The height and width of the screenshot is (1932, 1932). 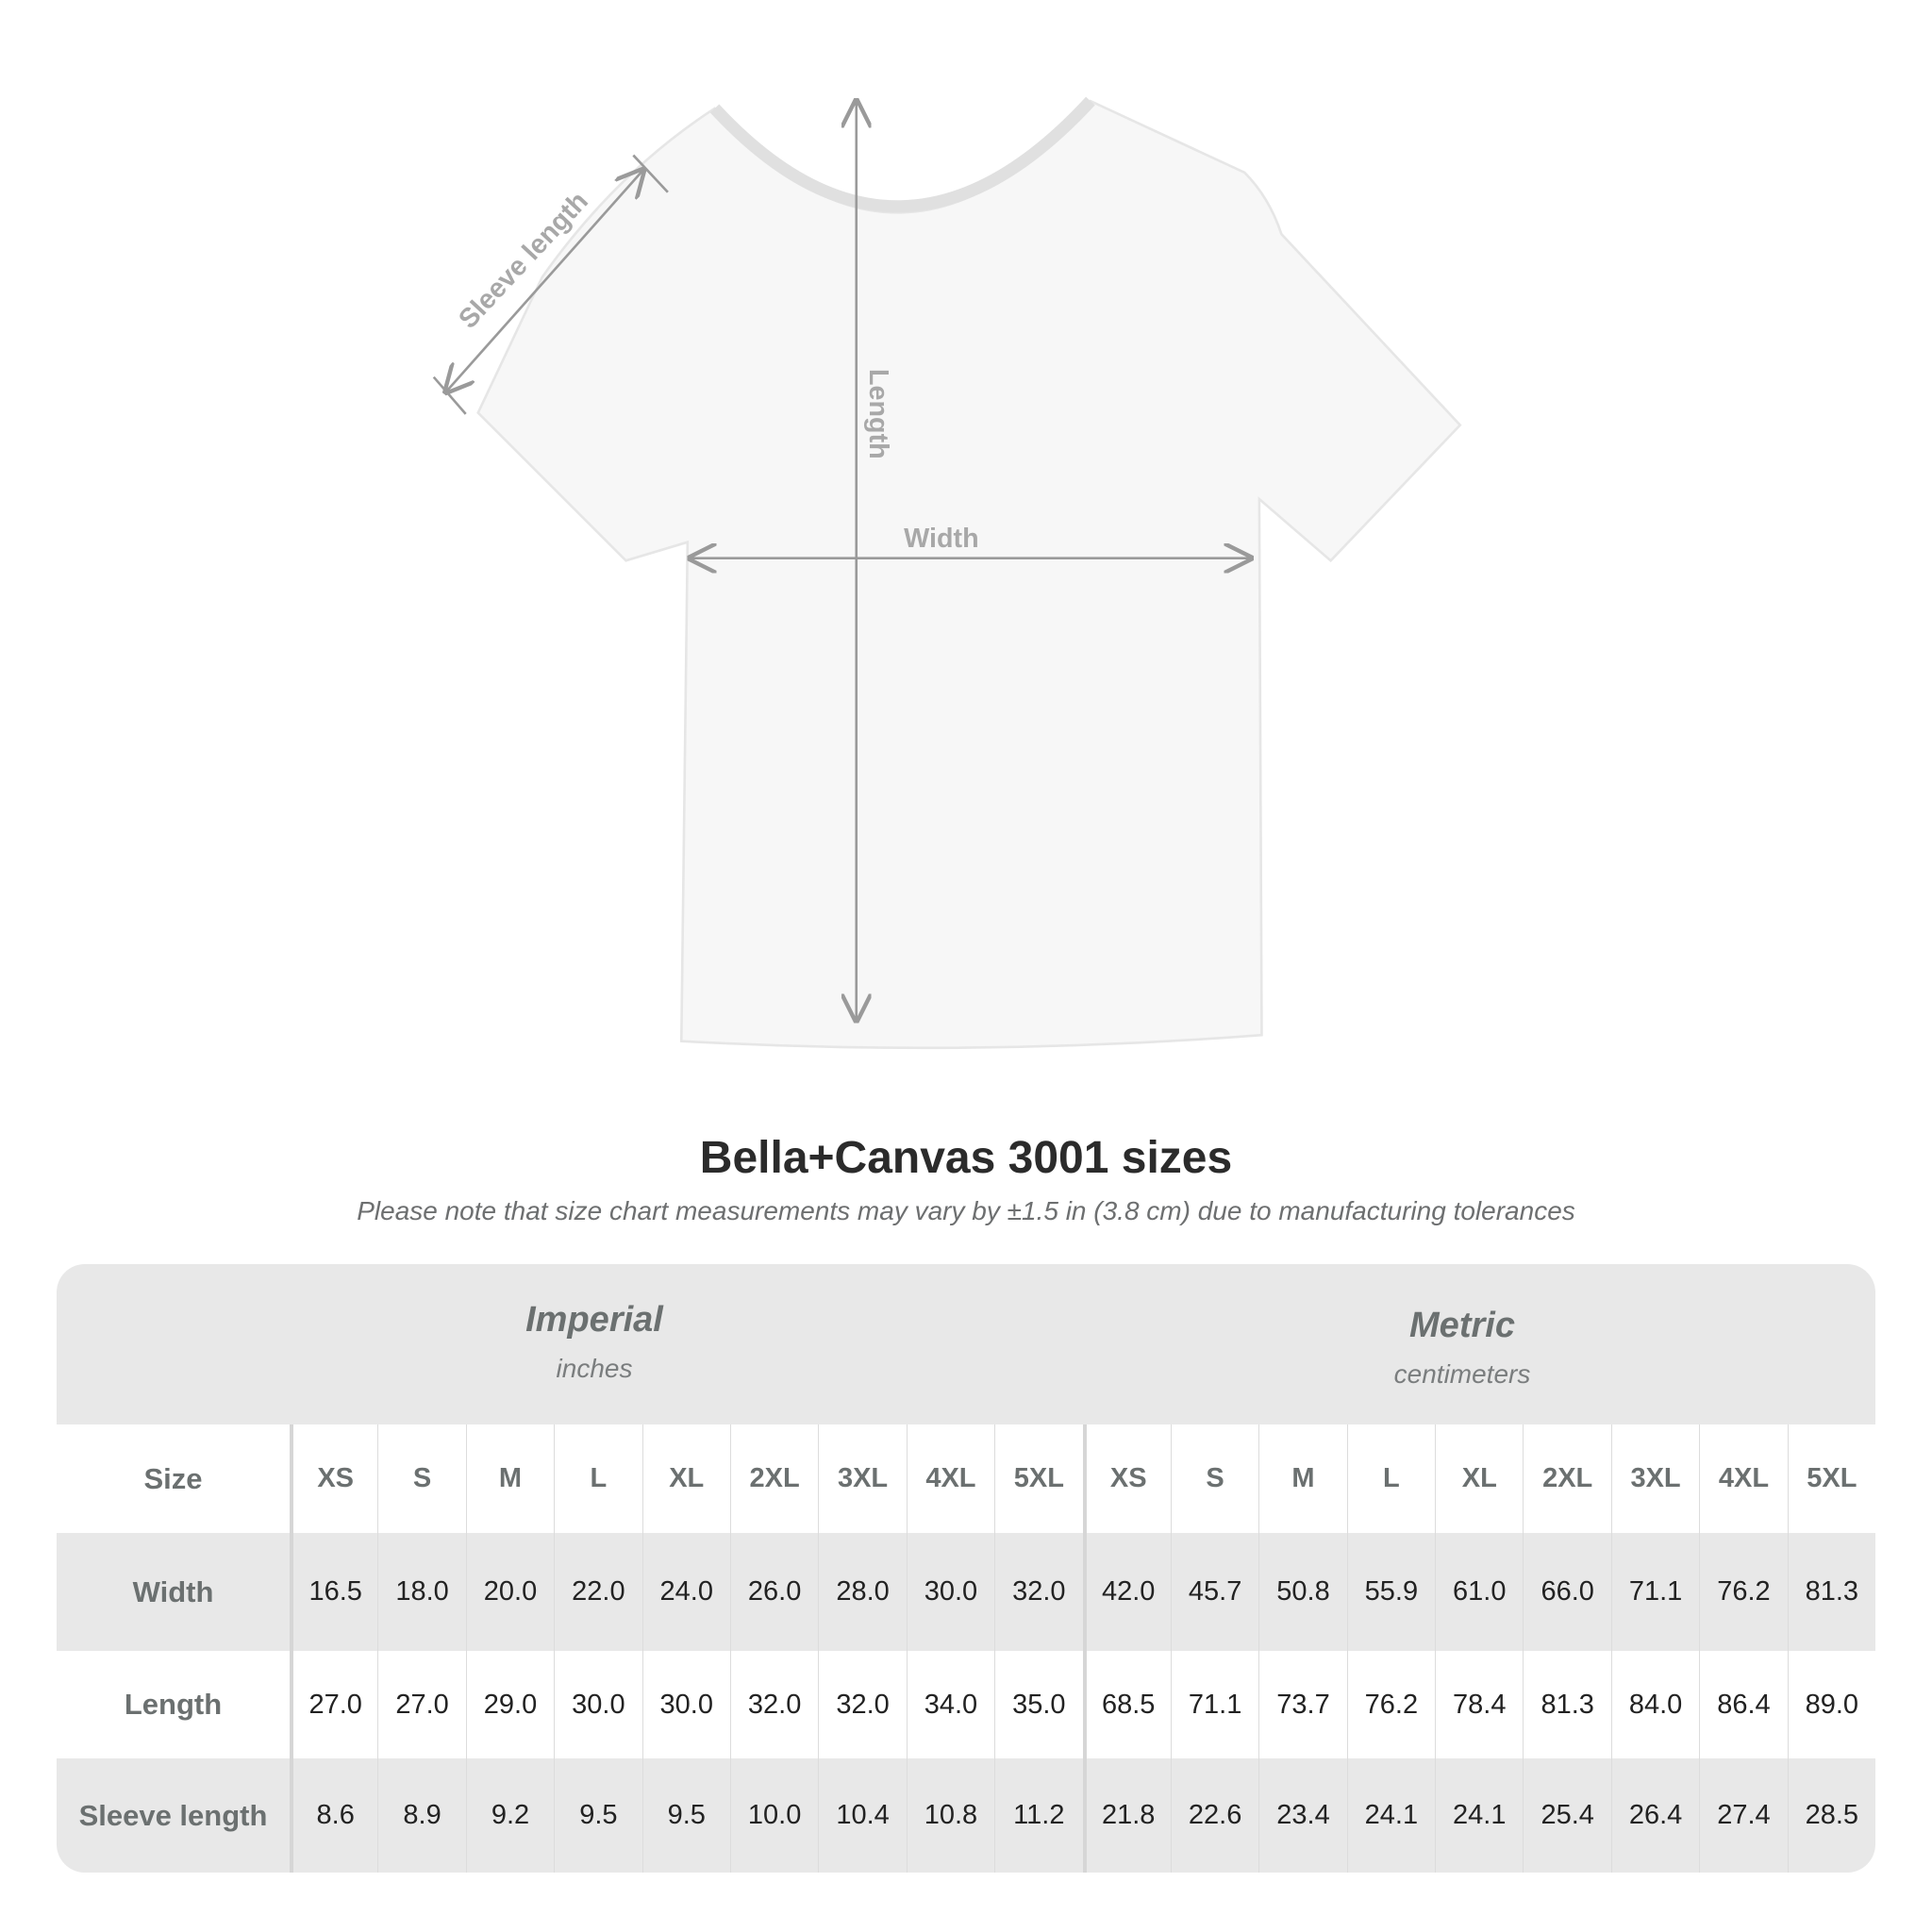 I want to click on imperial-value-cell: 26.0, so click(x=773, y=1592).